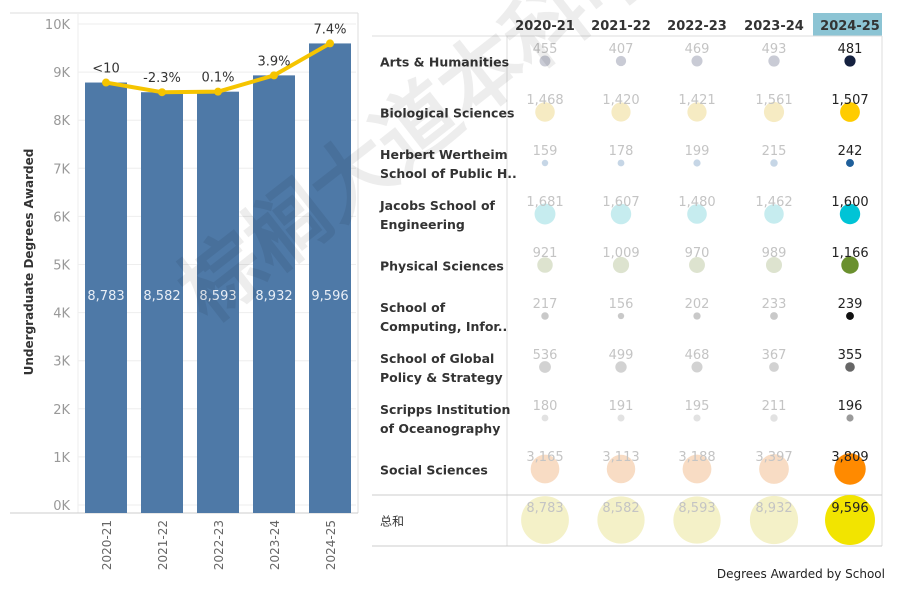 The image size is (900, 589). I want to click on value-label: 202, so click(697, 304).